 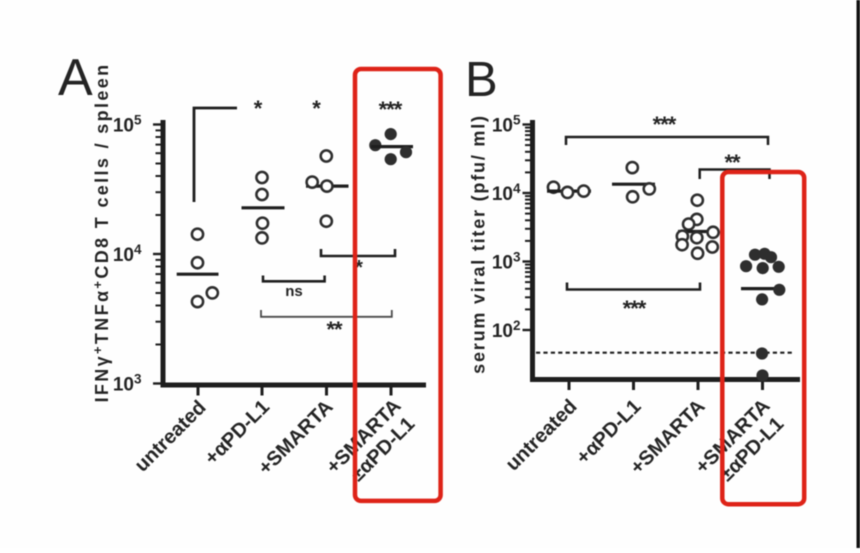 What do you see at coordinates (75, 78) in the screenshot?
I see `svg-text: A` at bounding box center [75, 78].